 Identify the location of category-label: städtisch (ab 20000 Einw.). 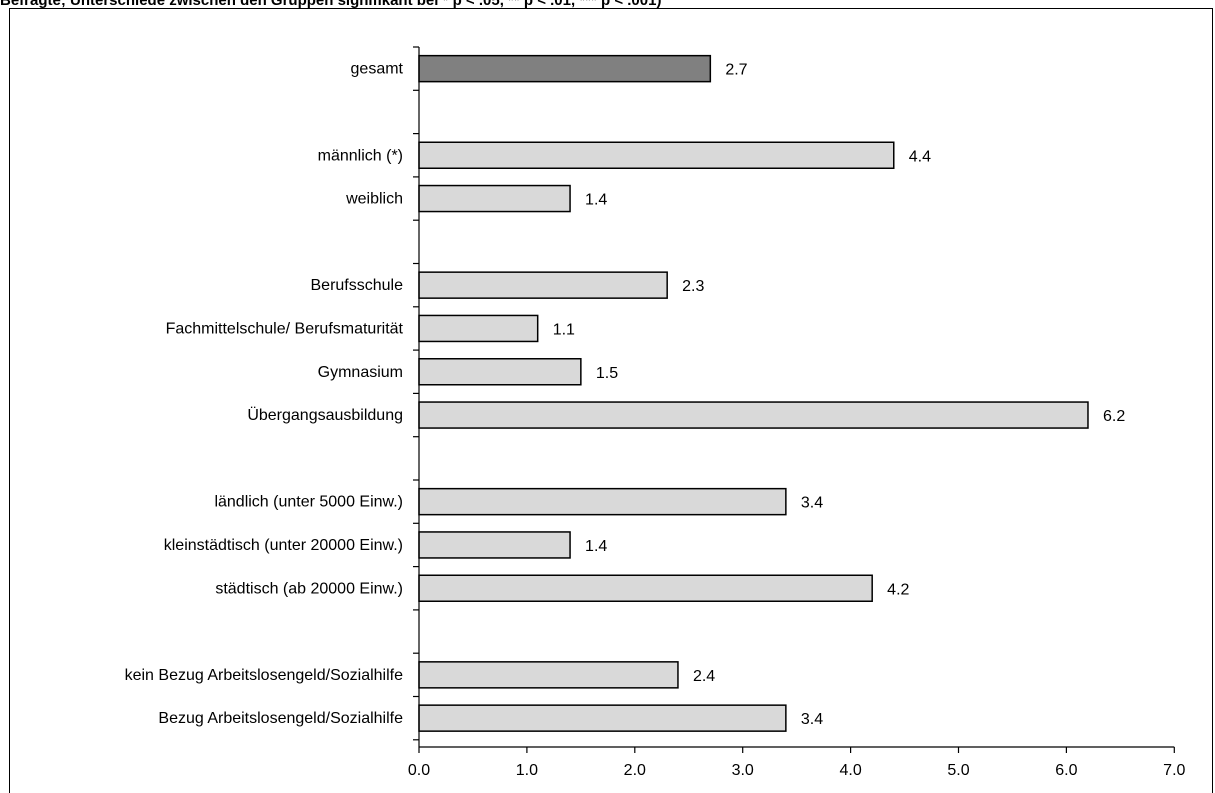
(309, 588).